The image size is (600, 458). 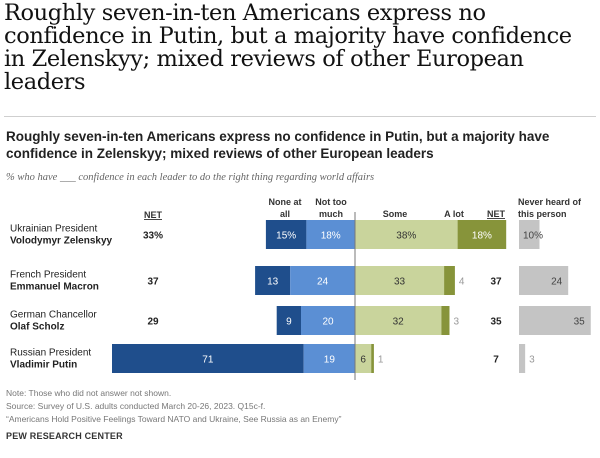 I want to click on data-label-none-at-all: 71, so click(x=208, y=360).